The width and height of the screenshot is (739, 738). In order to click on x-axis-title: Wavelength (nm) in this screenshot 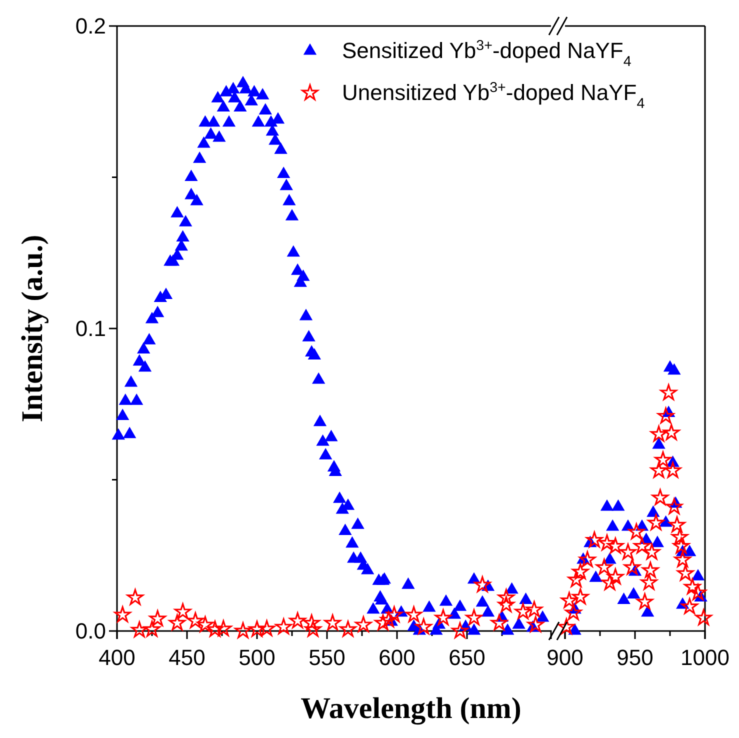, I will do `click(411, 708)`.